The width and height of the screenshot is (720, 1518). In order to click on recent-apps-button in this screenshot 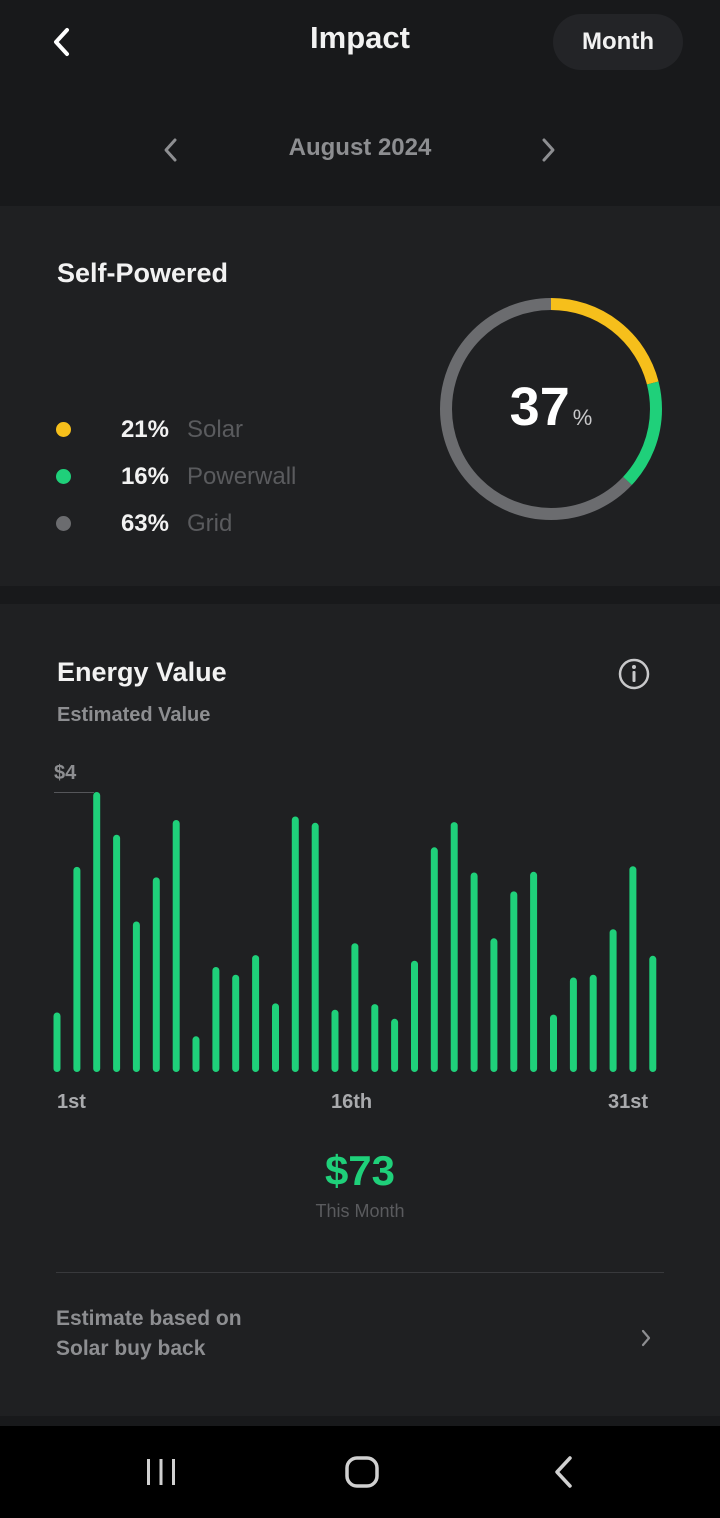, I will do `click(161, 1472)`.